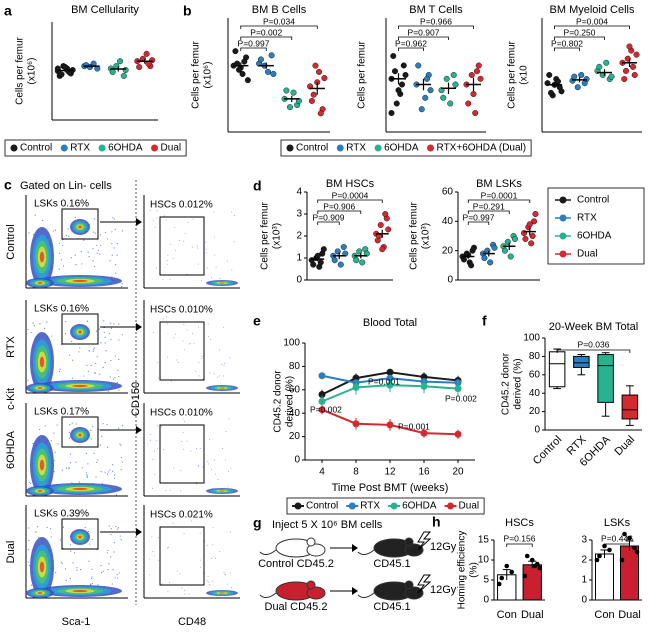 This screenshot has width=650, height=634. I want to click on recipient-label: CD45.1, so click(391, 607).